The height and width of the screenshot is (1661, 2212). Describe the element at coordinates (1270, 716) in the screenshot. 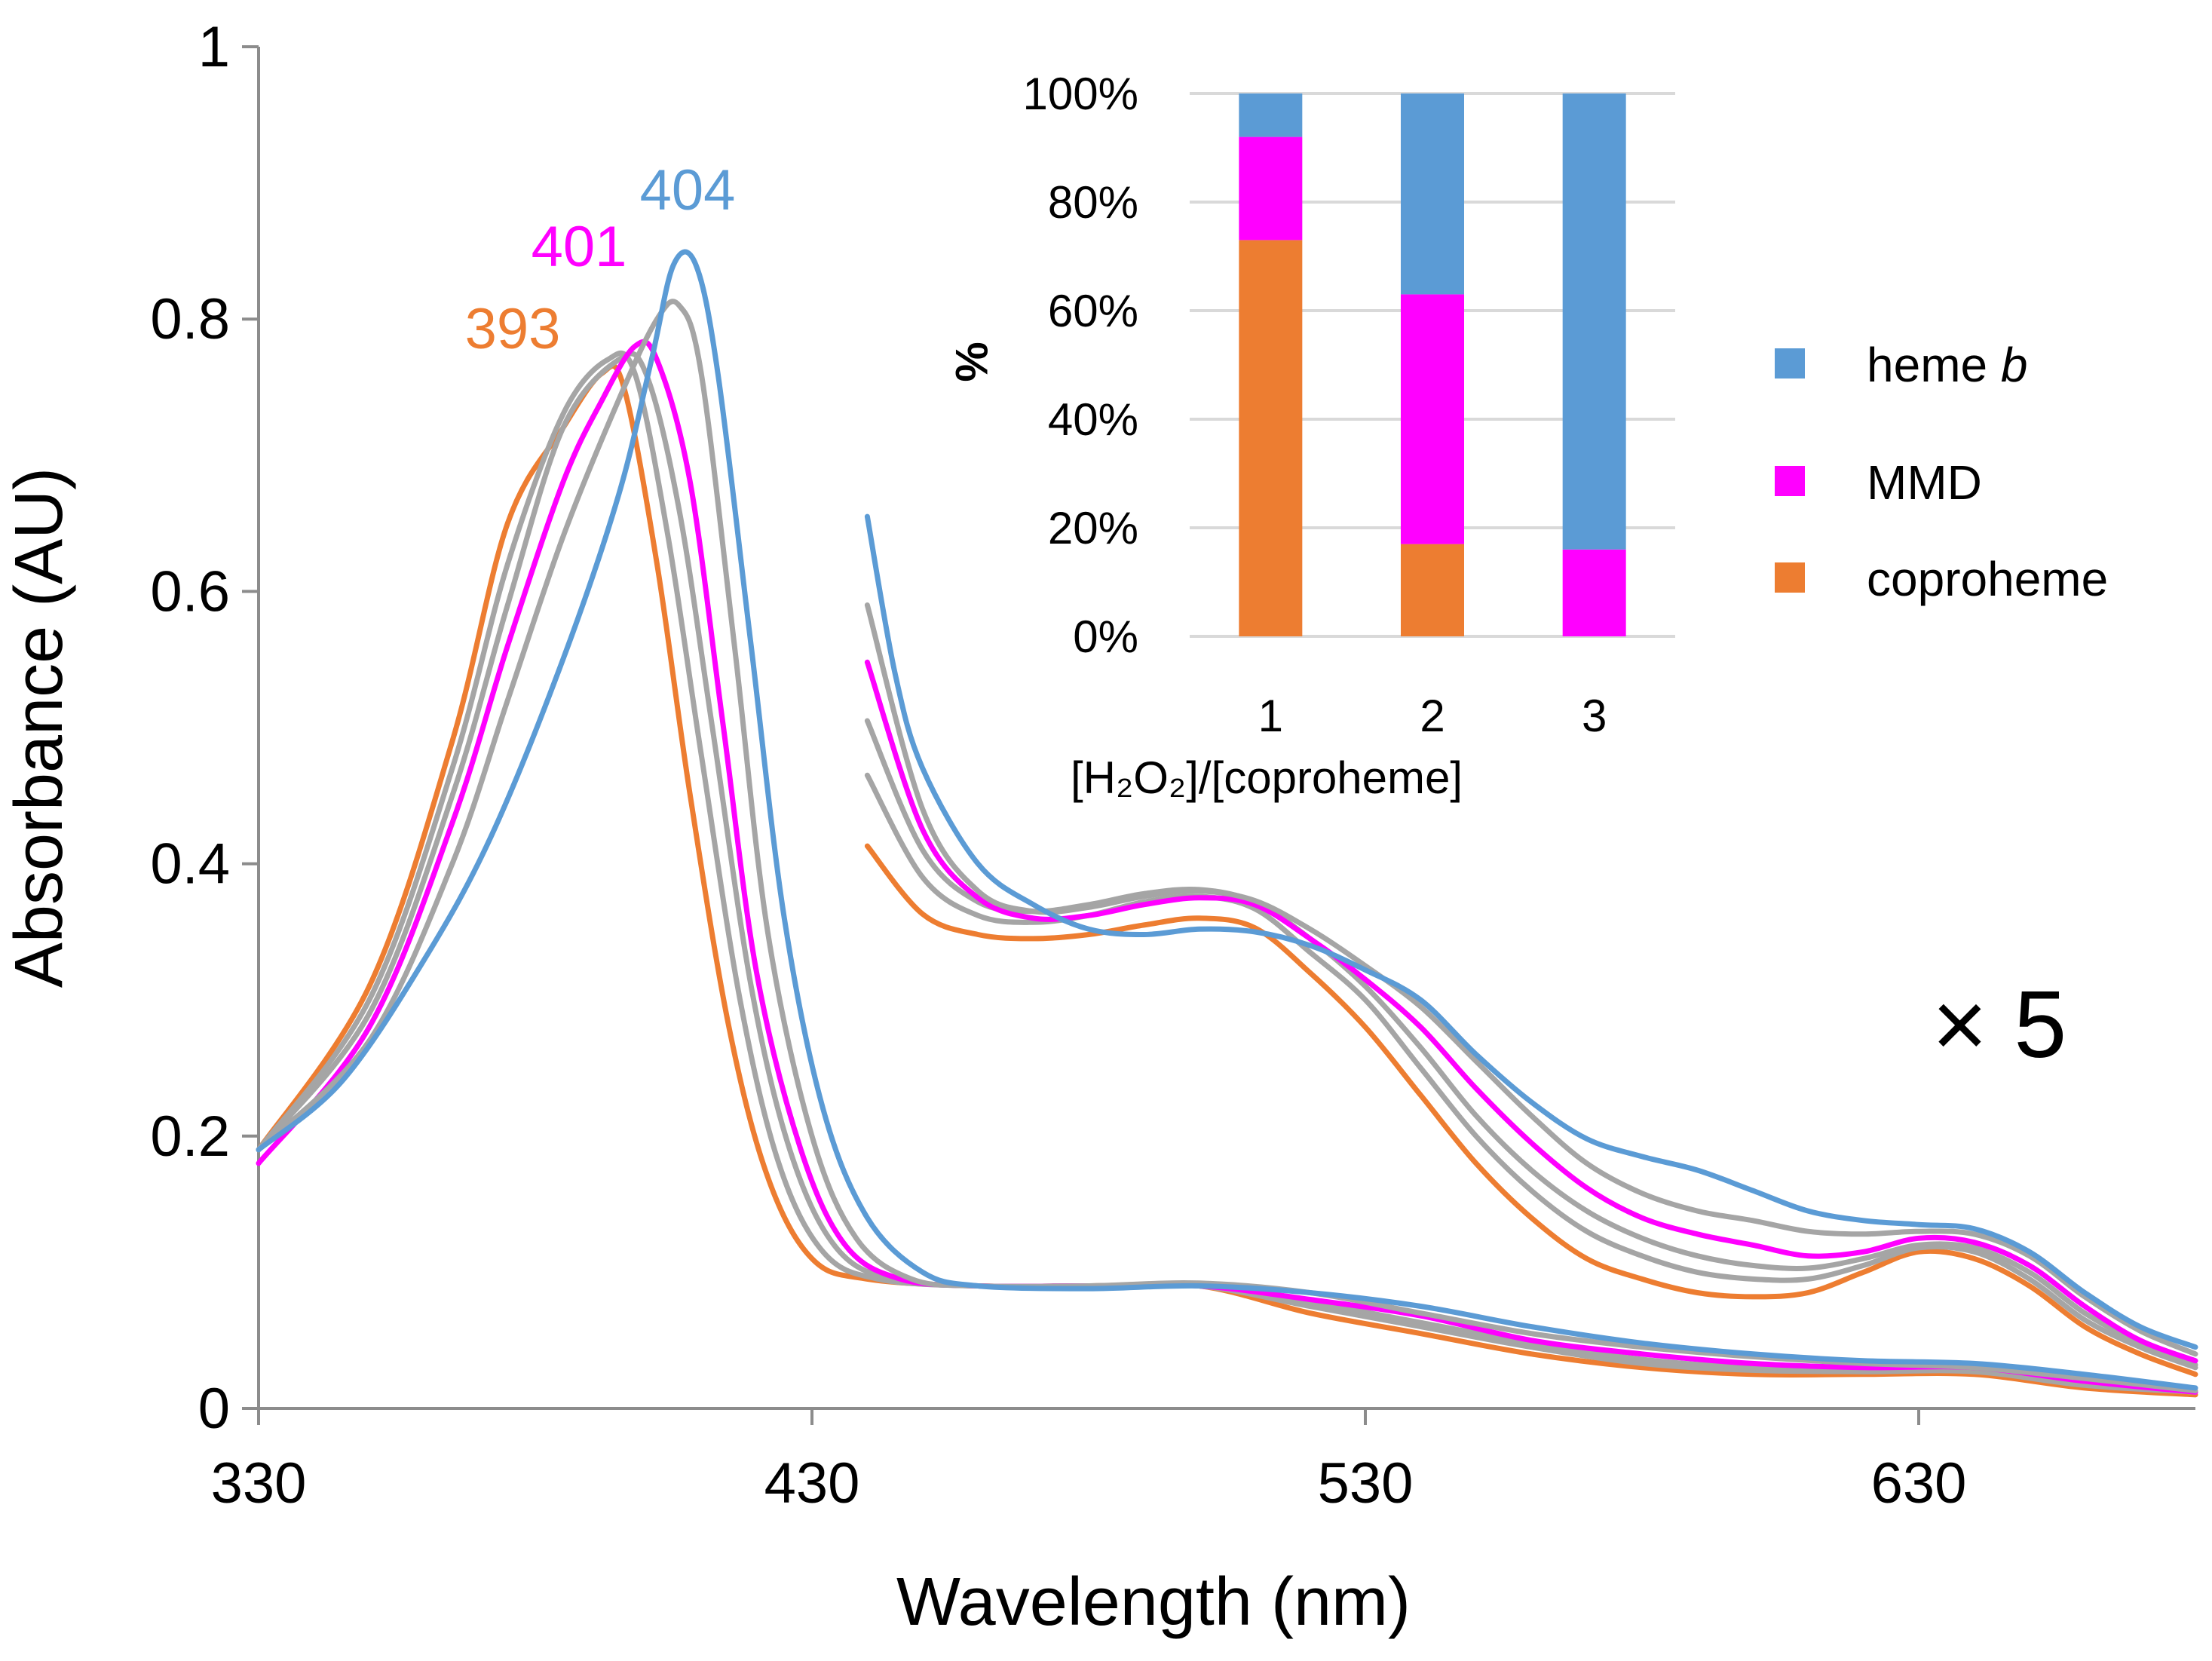

I see `inset-x-tick-label: 1` at that location.